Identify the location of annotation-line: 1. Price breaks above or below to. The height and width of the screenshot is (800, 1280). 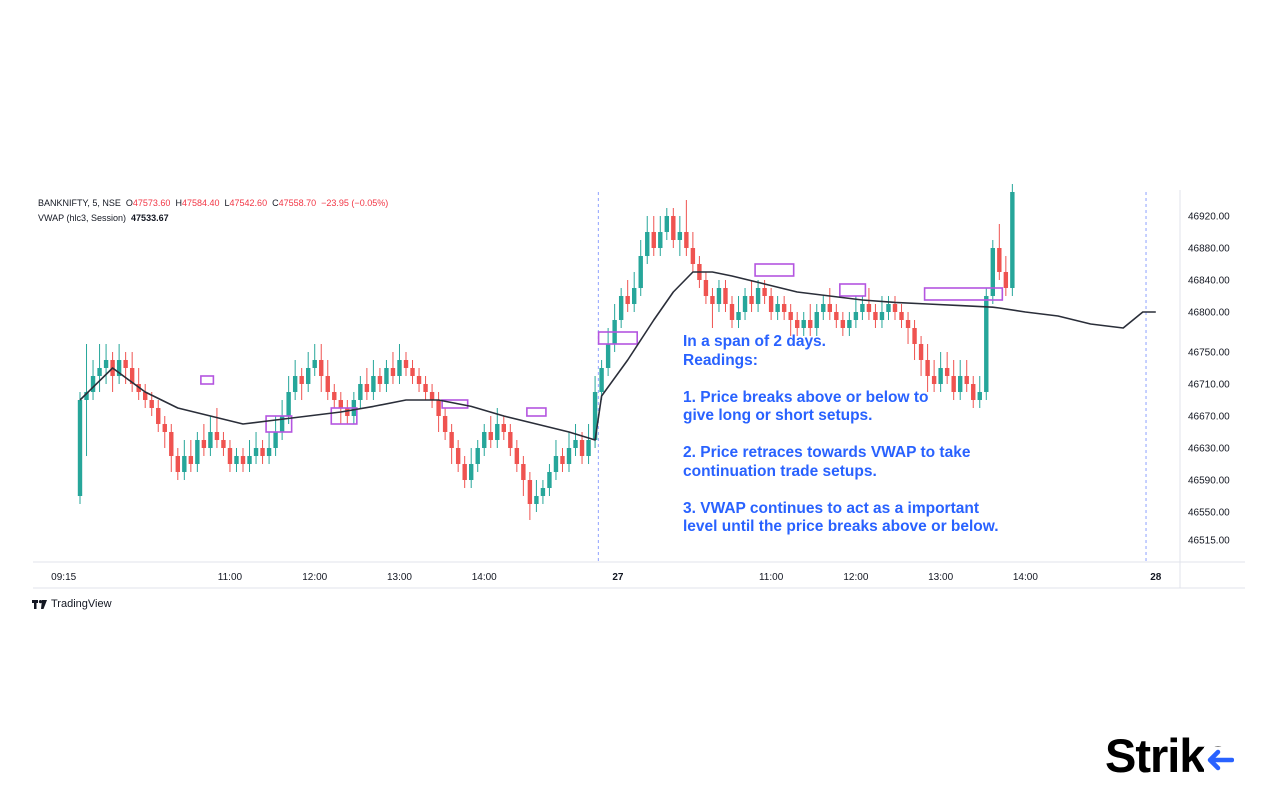
(806, 397).